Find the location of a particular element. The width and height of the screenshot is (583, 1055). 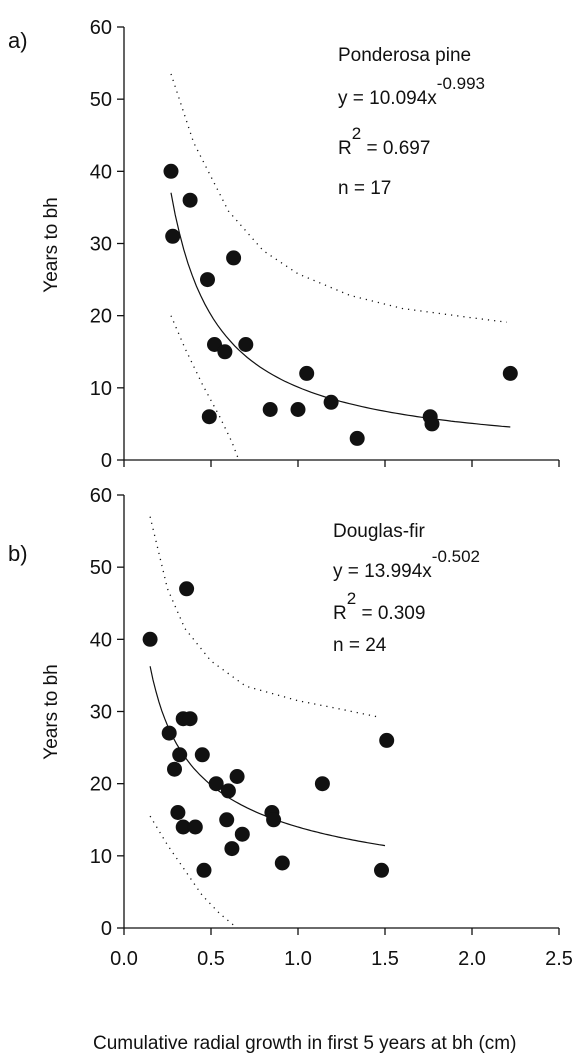

panel-b-equation-base: y = 13.994x is located at coordinates (382, 571).